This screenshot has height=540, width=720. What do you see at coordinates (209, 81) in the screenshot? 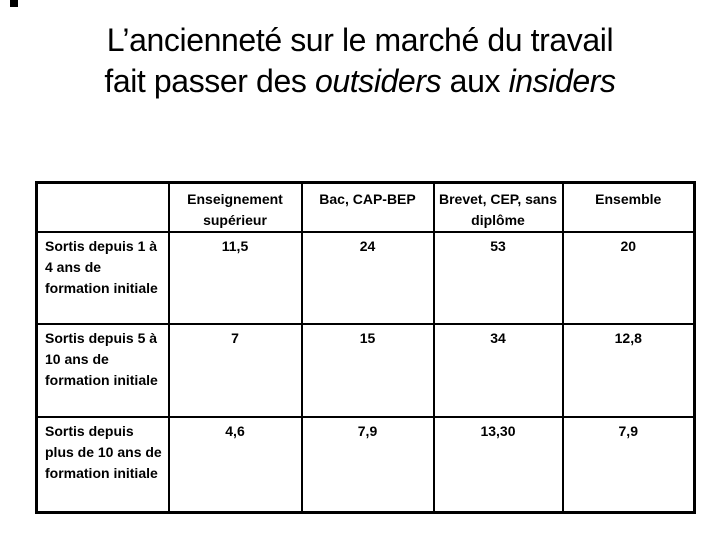
I see `title-line2-prefix: fait passer des` at bounding box center [209, 81].